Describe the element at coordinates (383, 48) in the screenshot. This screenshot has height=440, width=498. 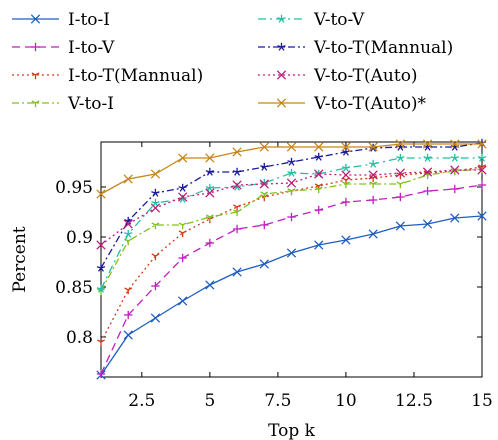
I see `legend-label: V-to-T(Mannual)` at that location.